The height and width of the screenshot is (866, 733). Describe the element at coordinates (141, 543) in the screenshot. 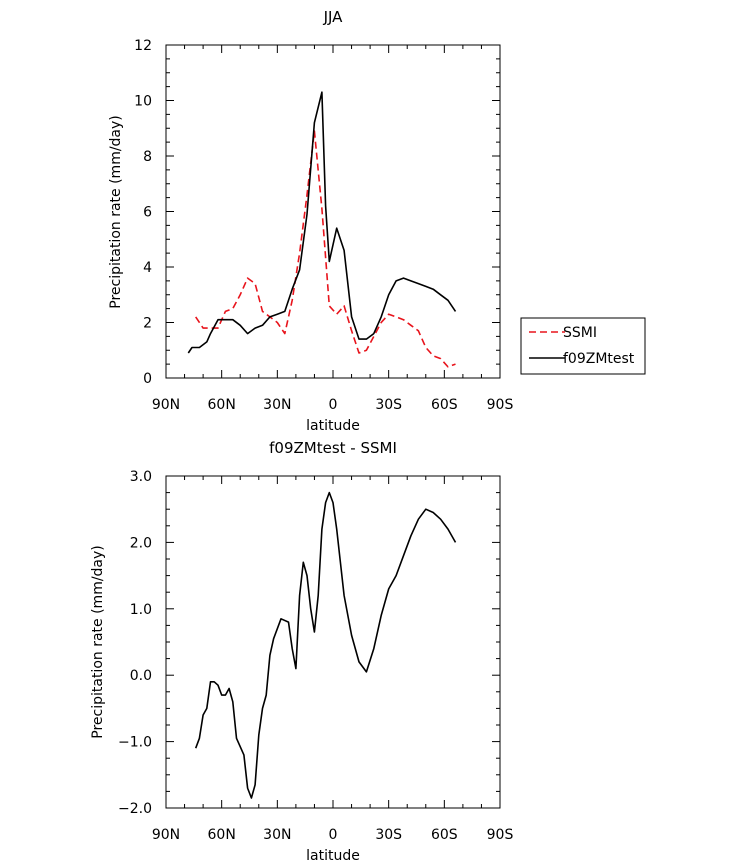

I see `y-tick-label: 2.0` at that location.